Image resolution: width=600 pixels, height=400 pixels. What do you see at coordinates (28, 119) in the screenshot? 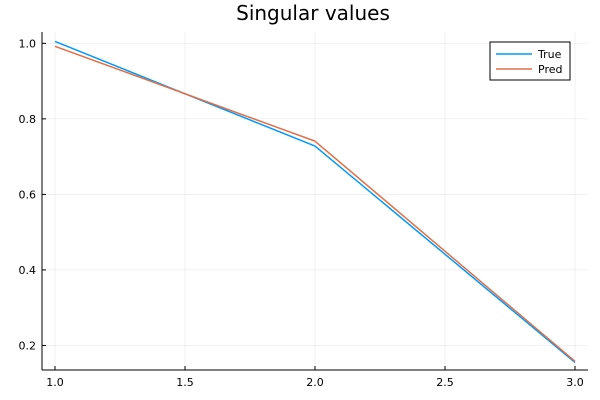
I see `y-tick-label: 0.8` at bounding box center [28, 119].